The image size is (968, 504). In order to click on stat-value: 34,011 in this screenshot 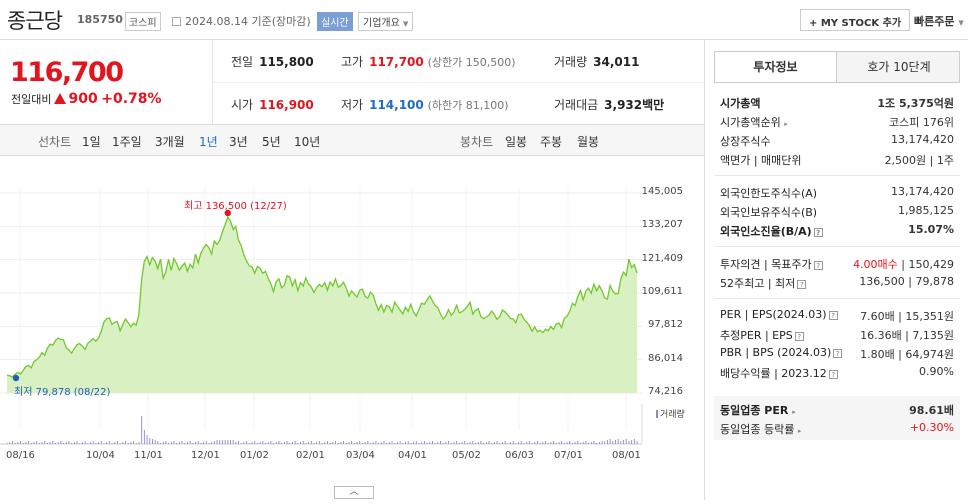, I will do `click(616, 62)`.